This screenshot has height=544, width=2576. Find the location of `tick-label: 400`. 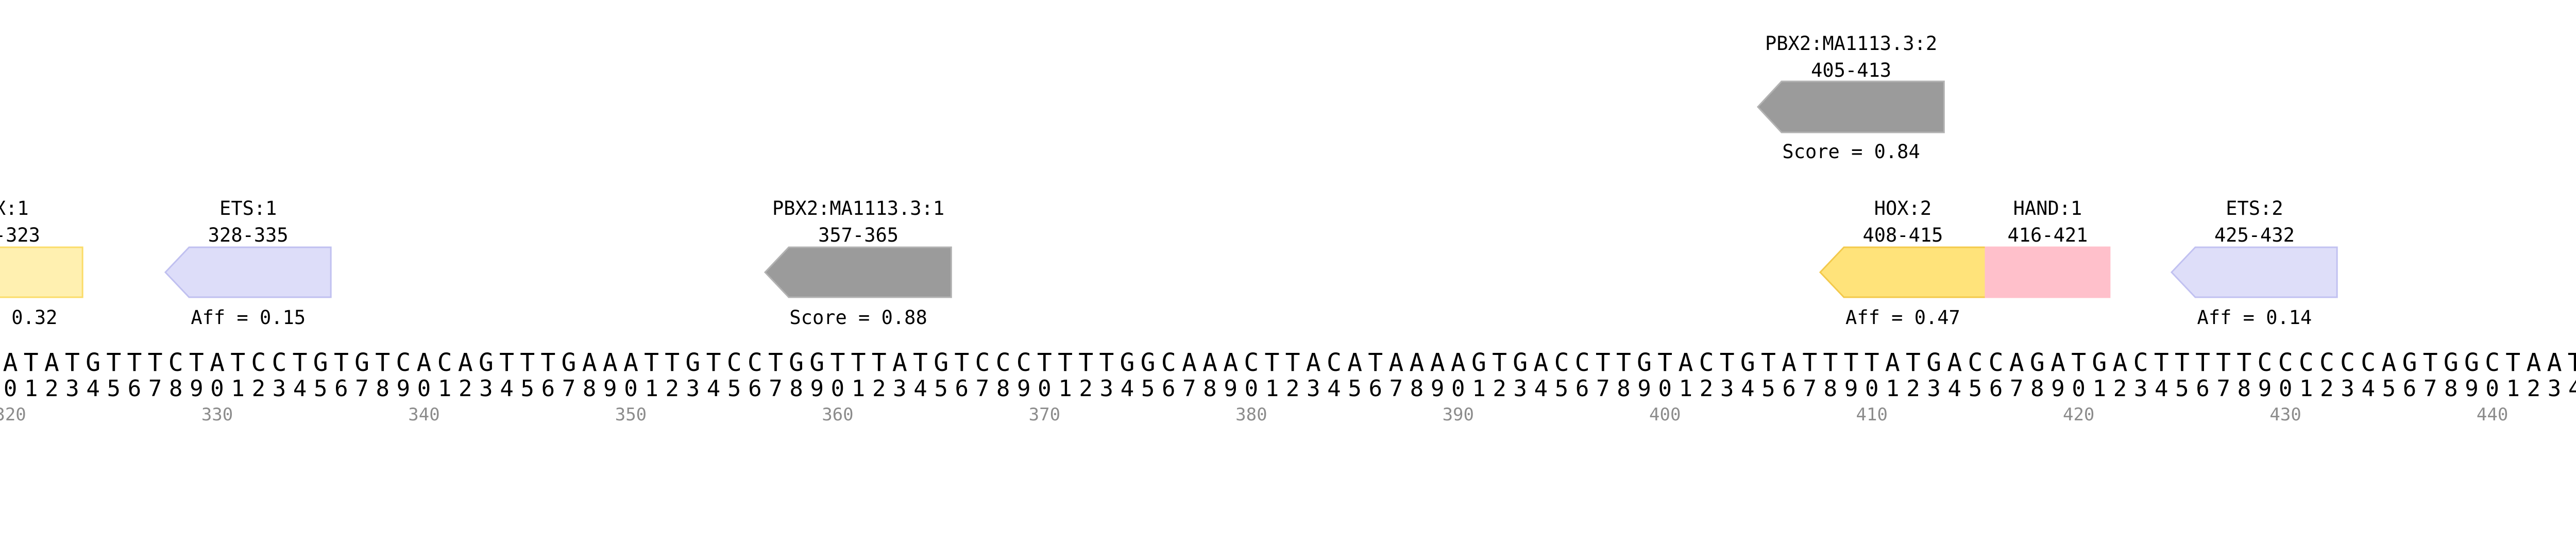

tick-label: 400 is located at coordinates (1665, 414).